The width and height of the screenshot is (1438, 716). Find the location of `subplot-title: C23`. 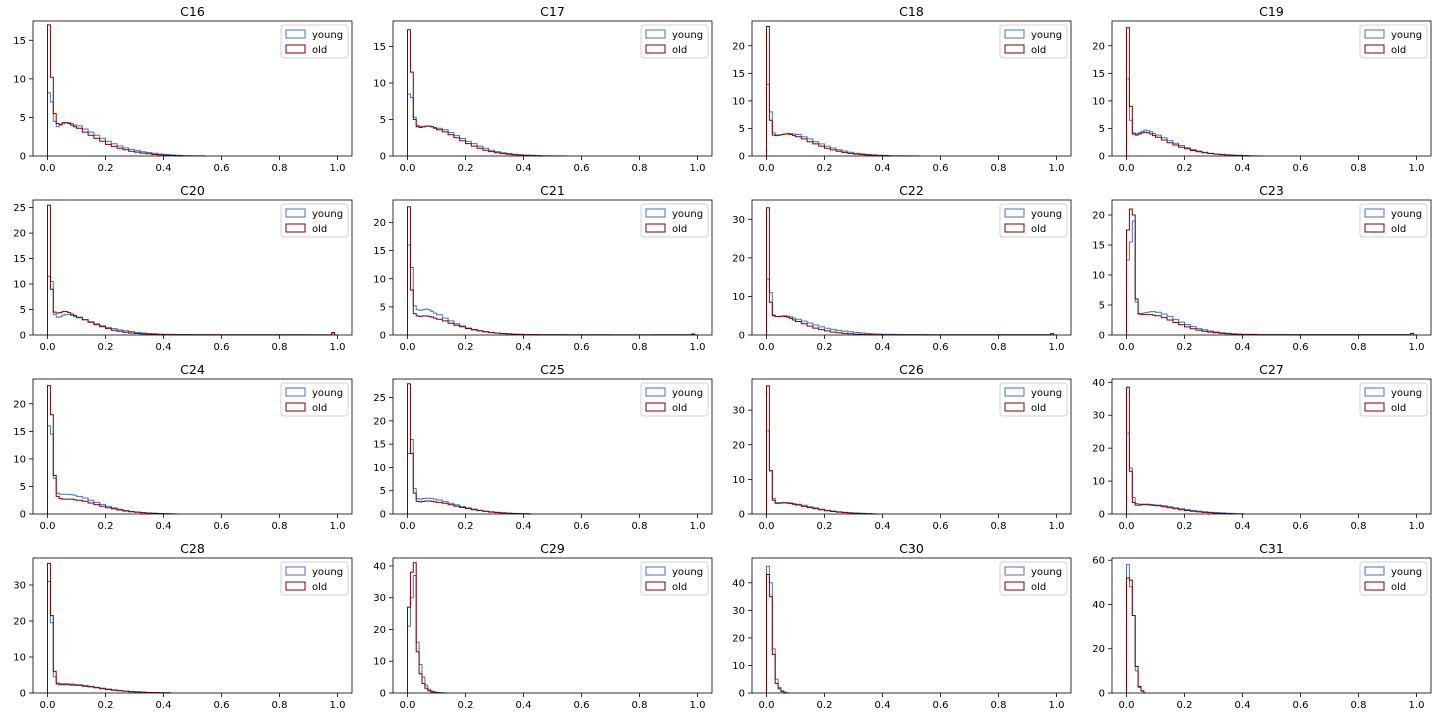

subplot-title: C23 is located at coordinates (1271, 190).